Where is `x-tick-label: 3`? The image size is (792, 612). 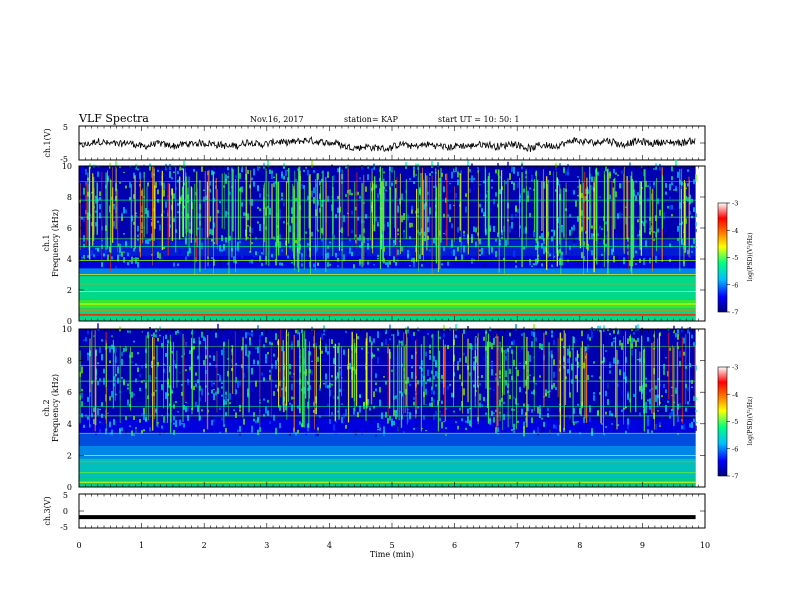 x-tick-label: 3 is located at coordinates (266, 545).